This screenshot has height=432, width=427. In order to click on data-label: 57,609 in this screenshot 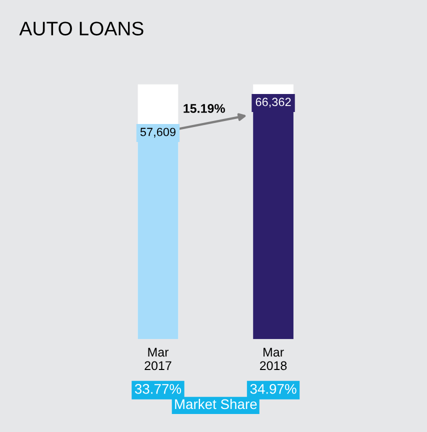, I will do `click(158, 133)`.